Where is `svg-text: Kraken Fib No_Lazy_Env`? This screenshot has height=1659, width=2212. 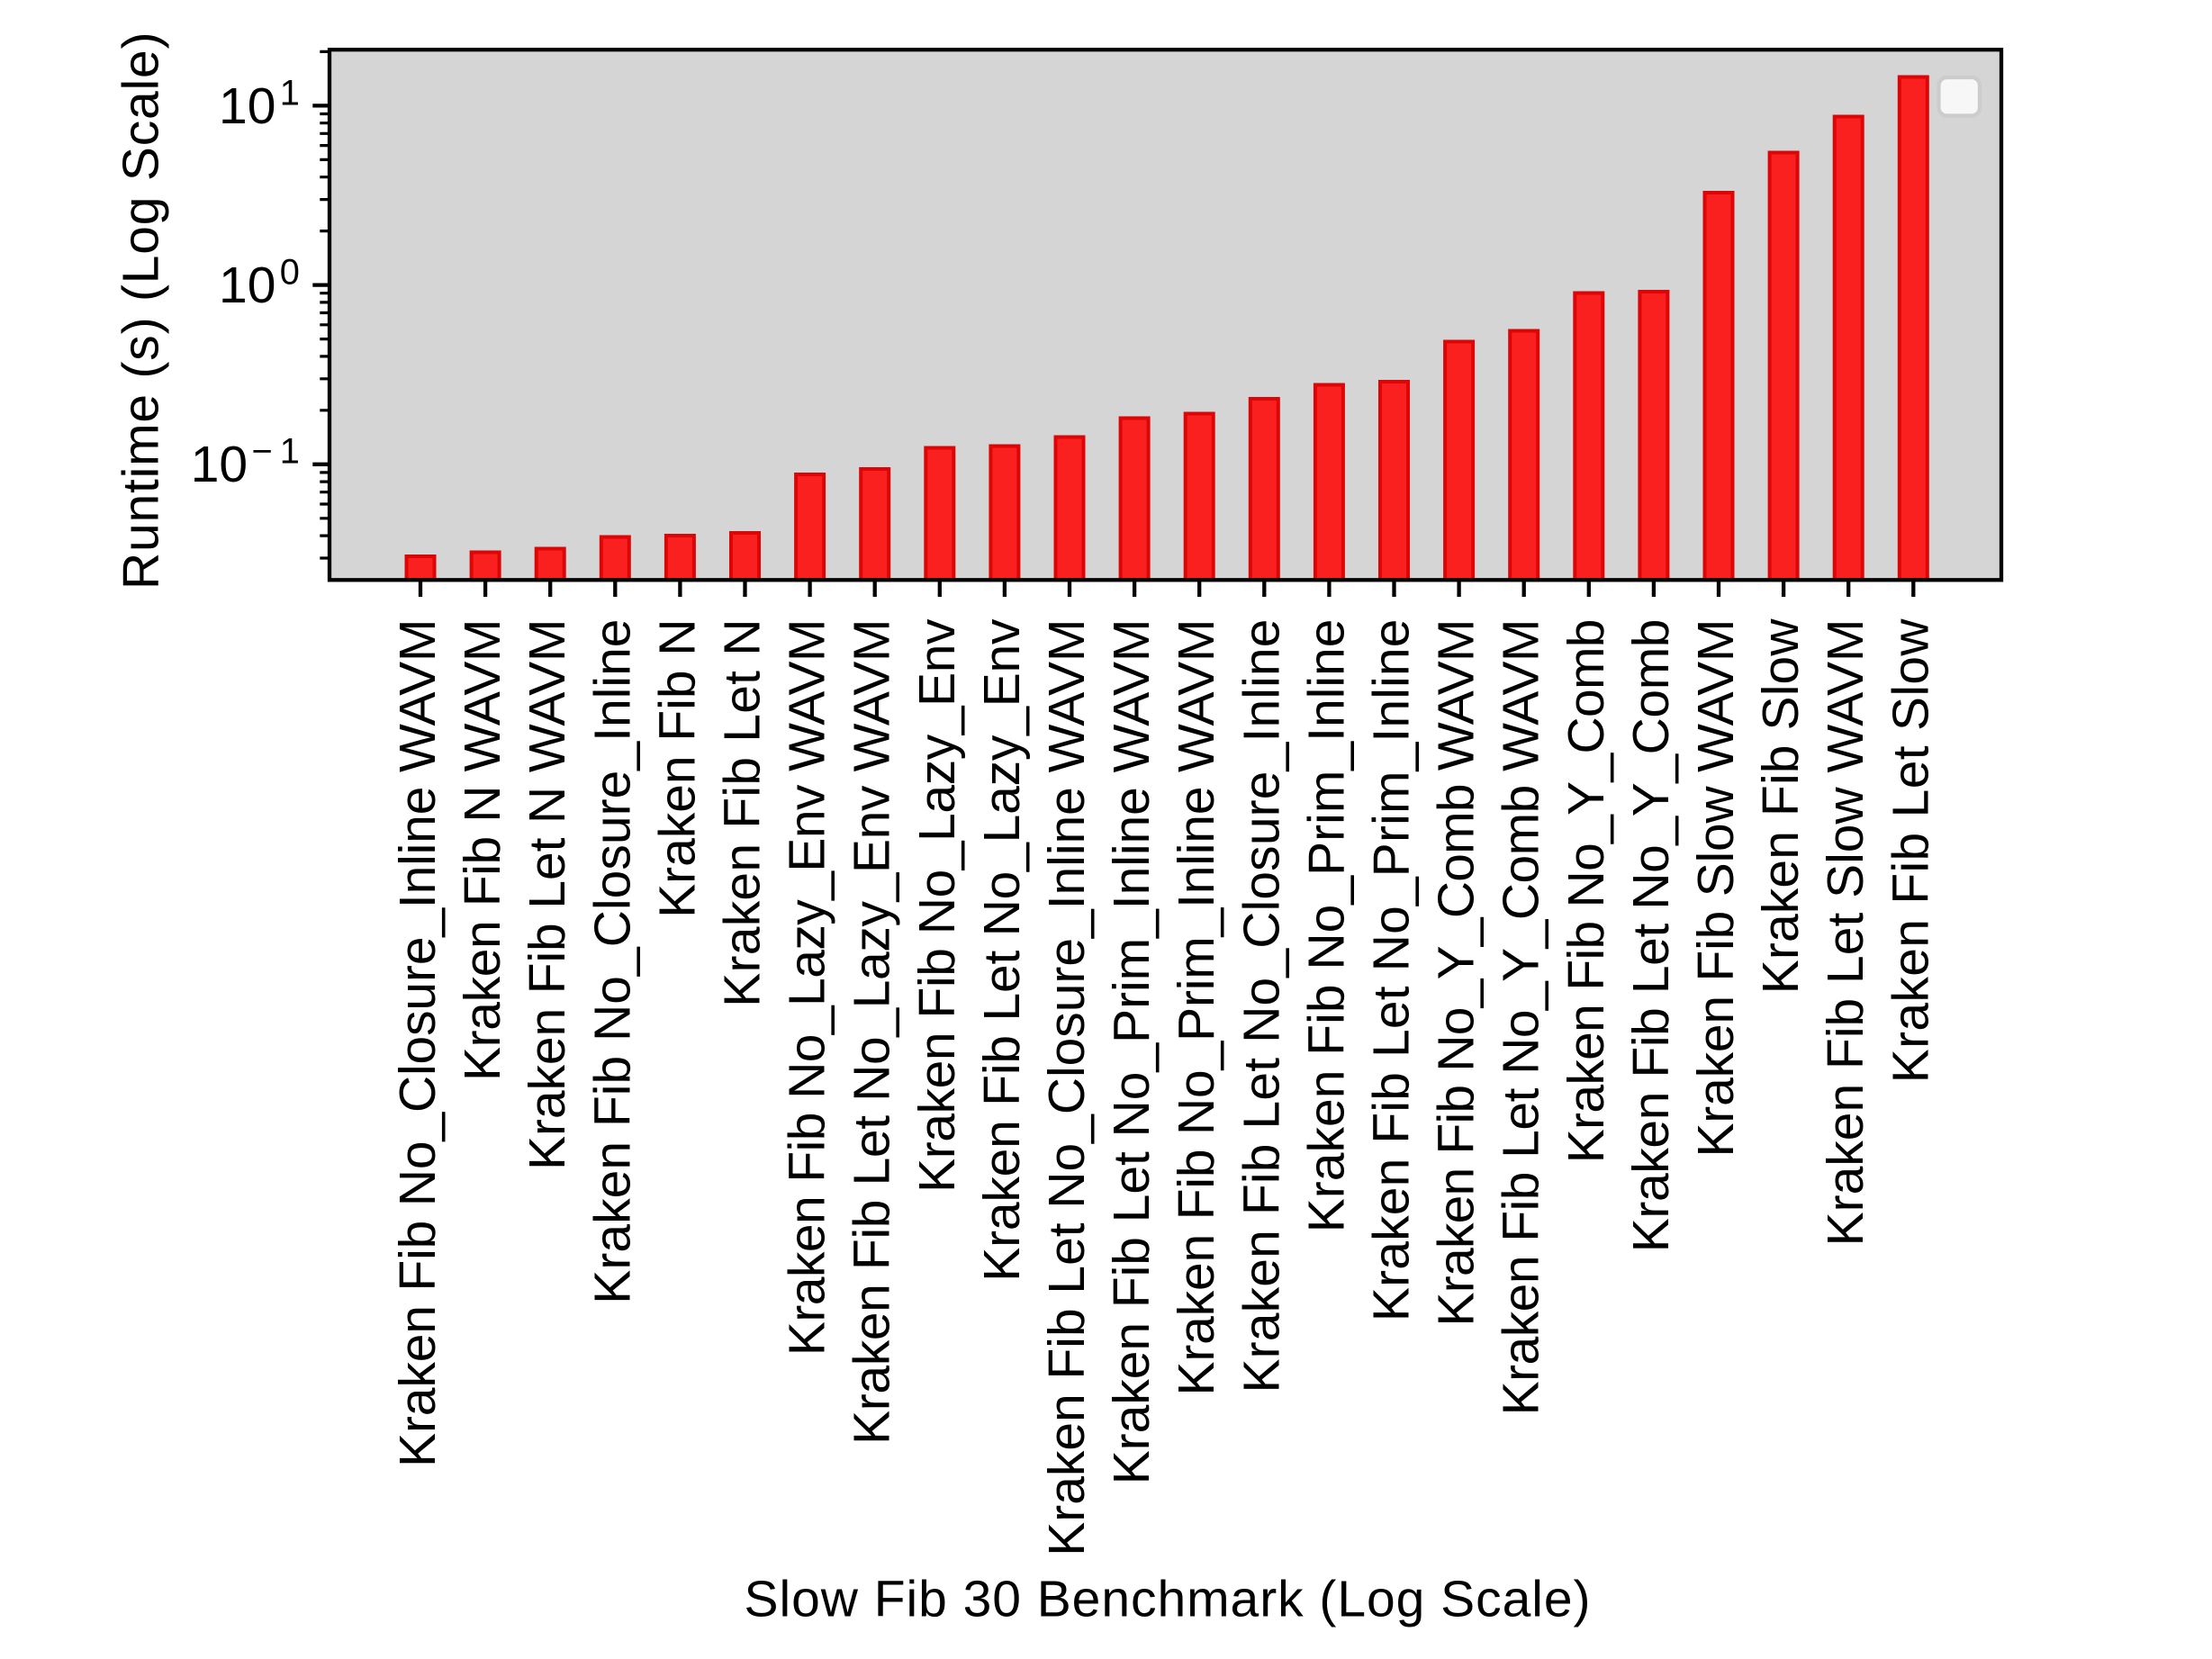
svg-text: Kraken Fib No_Lazy_Env is located at coordinates (937, 905).